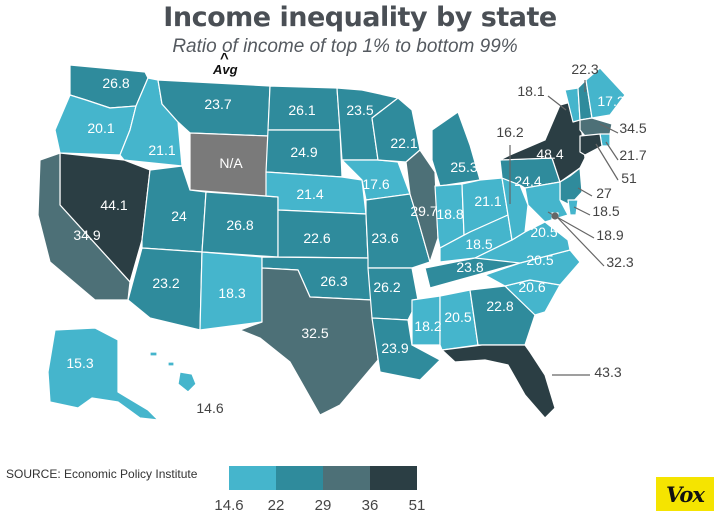 Image resolution: width=720 pixels, height=517 pixels. I want to click on state-value-sd: 24.9, so click(303, 152).